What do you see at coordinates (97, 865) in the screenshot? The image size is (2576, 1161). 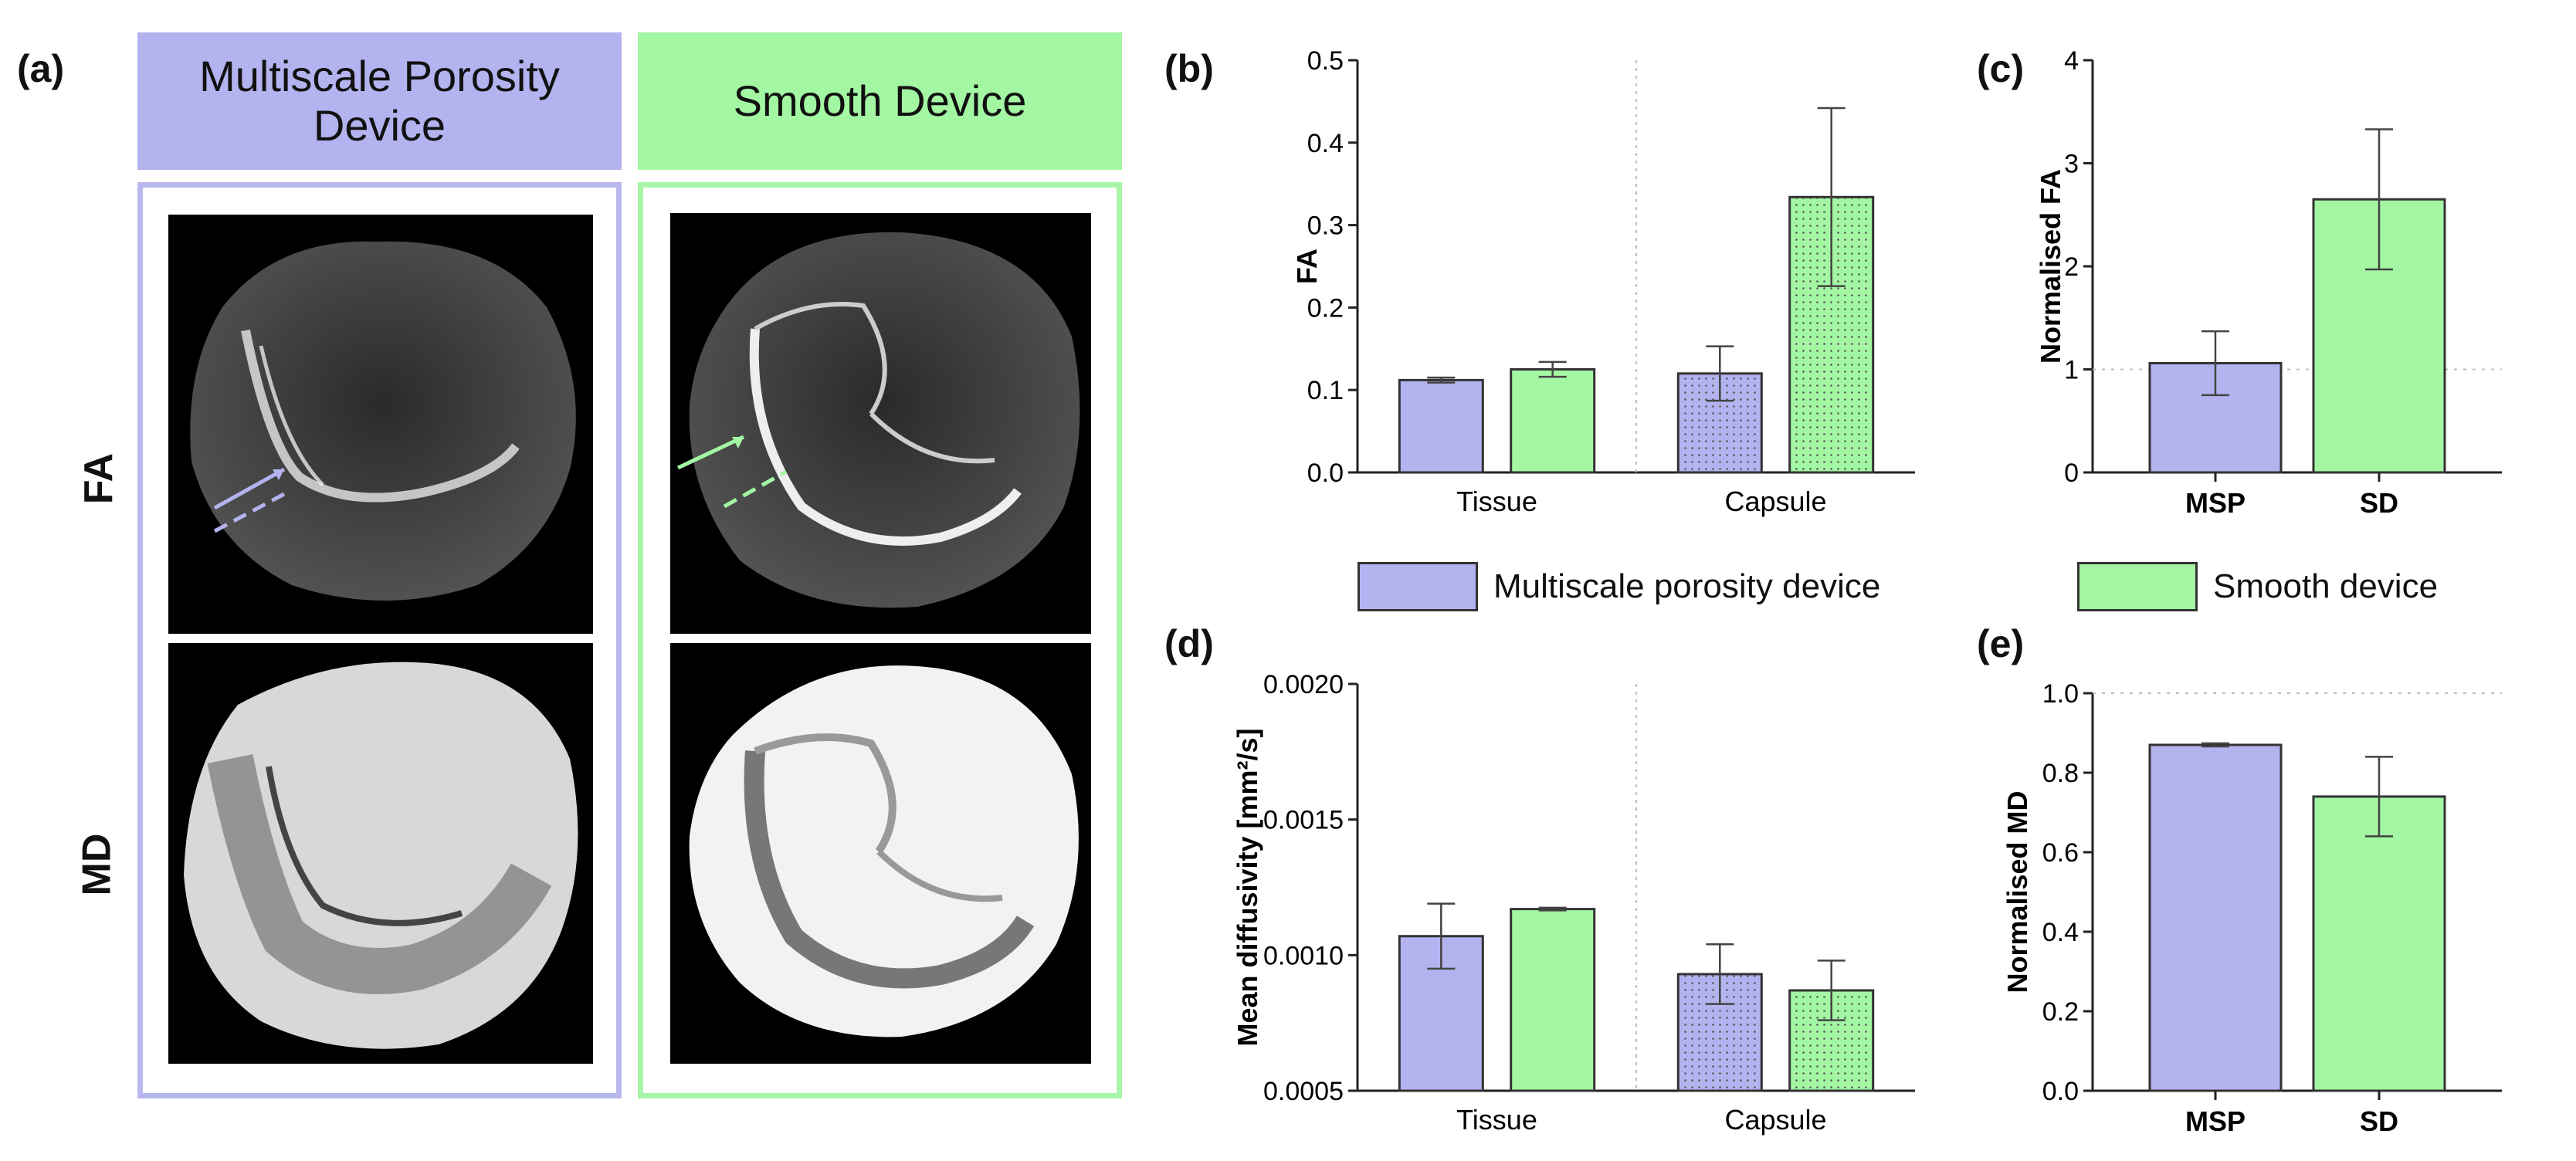 I see `row-label-md: MD` at bounding box center [97, 865].